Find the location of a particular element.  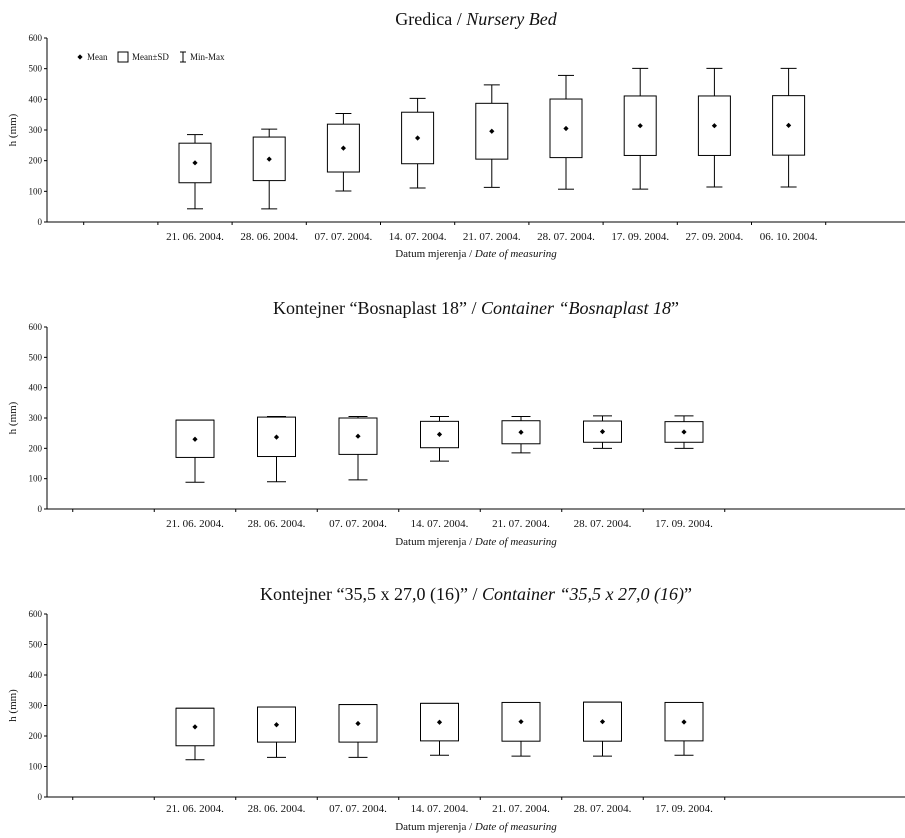

chart-title-italic: Container “Bosnaplast 18 is located at coordinates (576, 308).